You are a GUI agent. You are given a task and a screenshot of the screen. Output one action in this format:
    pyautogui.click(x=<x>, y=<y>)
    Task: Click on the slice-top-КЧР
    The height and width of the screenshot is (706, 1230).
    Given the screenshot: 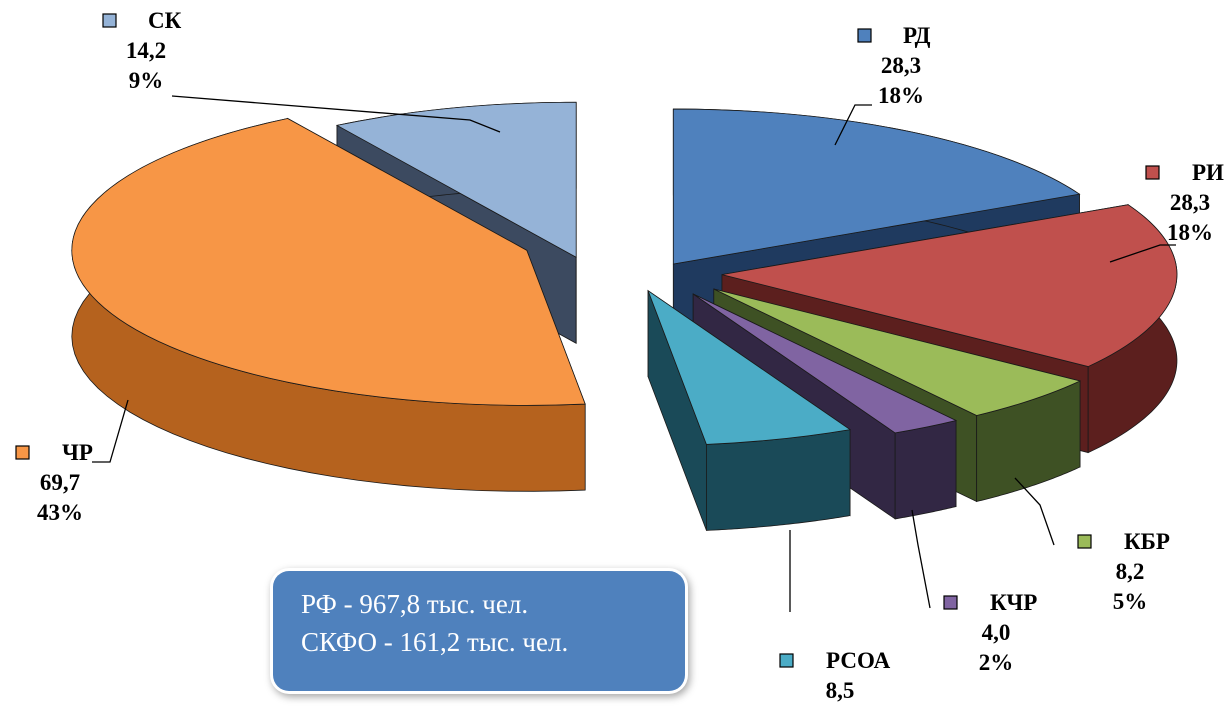 What is the action you would take?
    pyautogui.click(x=825, y=363)
    